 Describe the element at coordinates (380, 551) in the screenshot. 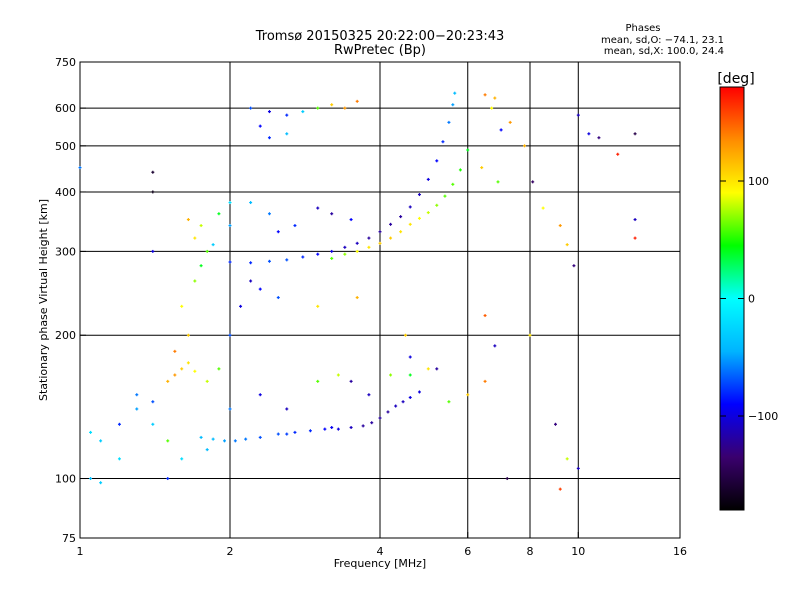

I see `x-tick-label: 4` at that location.